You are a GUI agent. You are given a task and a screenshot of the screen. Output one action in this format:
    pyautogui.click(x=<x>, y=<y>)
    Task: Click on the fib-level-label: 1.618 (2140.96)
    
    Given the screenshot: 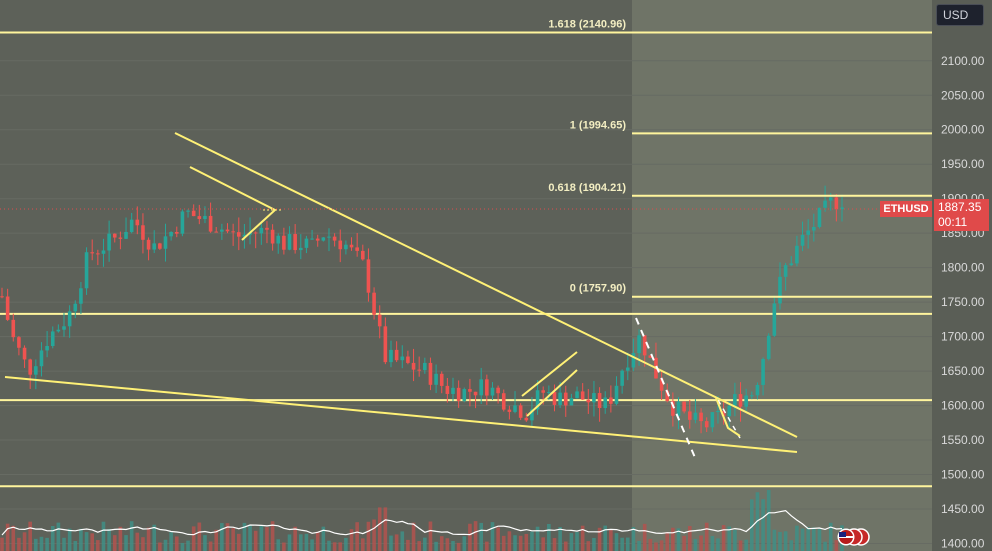 What is the action you would take?
    pyautogui.click(x=587, y=25)
    